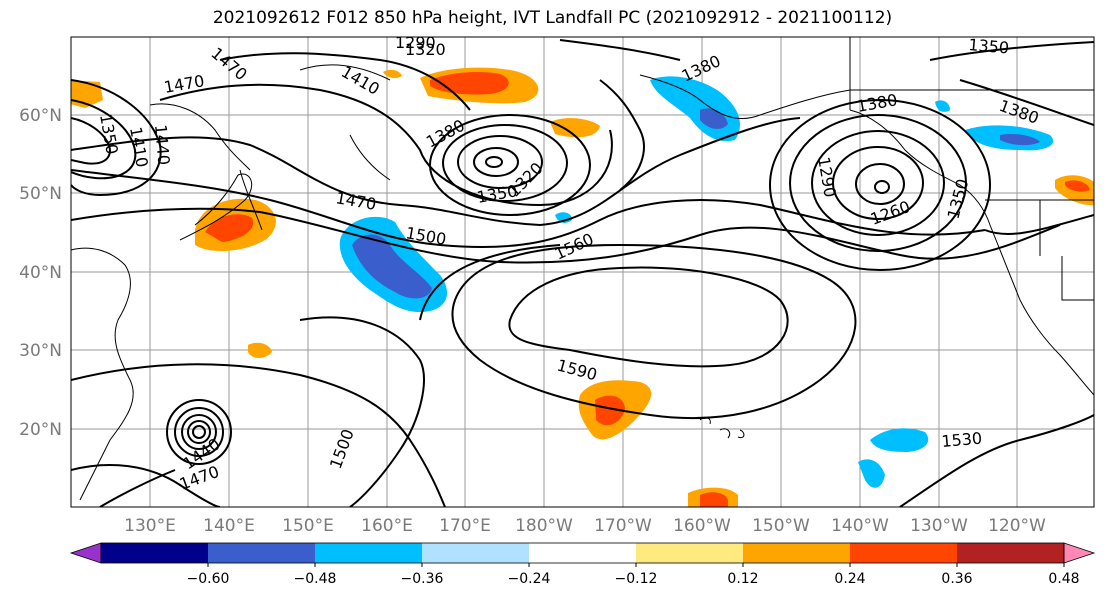 The height and width of the screenshot is (601, 1105). What do you see at coordinates (781, 526) in the screenshot?
I see `lon-label: 150°W` at bounding box center [781, 526].